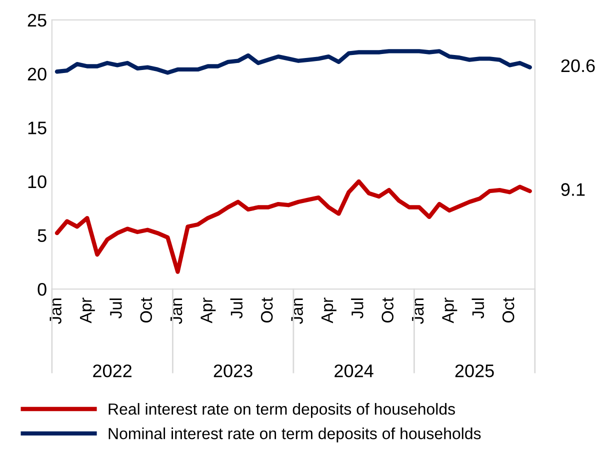 The width and height of the screenshot is (597, 464). What do you see at coordinates (37, 128) in the screenshot?
I see `y-tick-label: 15` at bounding box center [37, 128].